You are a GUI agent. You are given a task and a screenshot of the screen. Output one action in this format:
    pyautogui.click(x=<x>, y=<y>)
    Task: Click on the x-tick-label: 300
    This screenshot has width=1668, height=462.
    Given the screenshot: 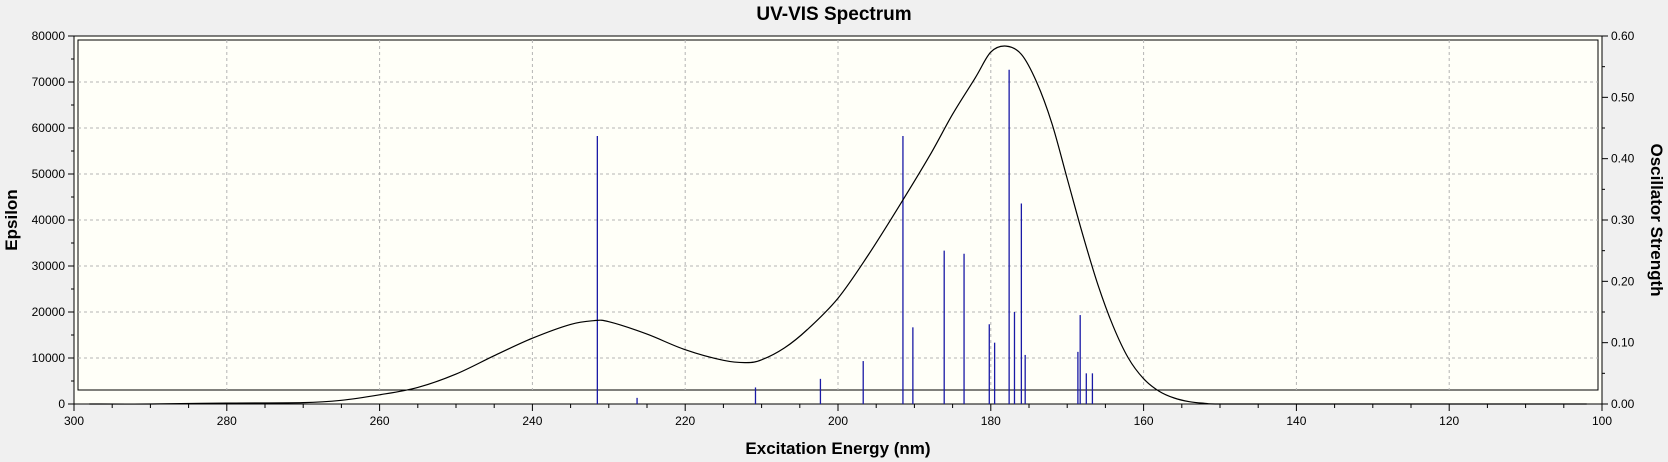 What is the action you would take?
    pyautogui.click(x=74, y=421)
    